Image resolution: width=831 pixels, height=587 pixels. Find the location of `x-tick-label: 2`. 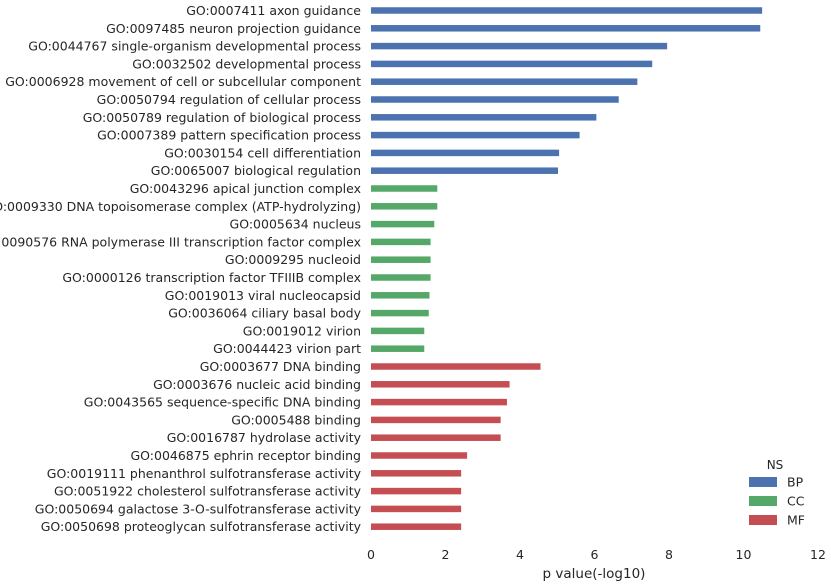

x-tick-label: 2 is located at coordinates (446, 554).